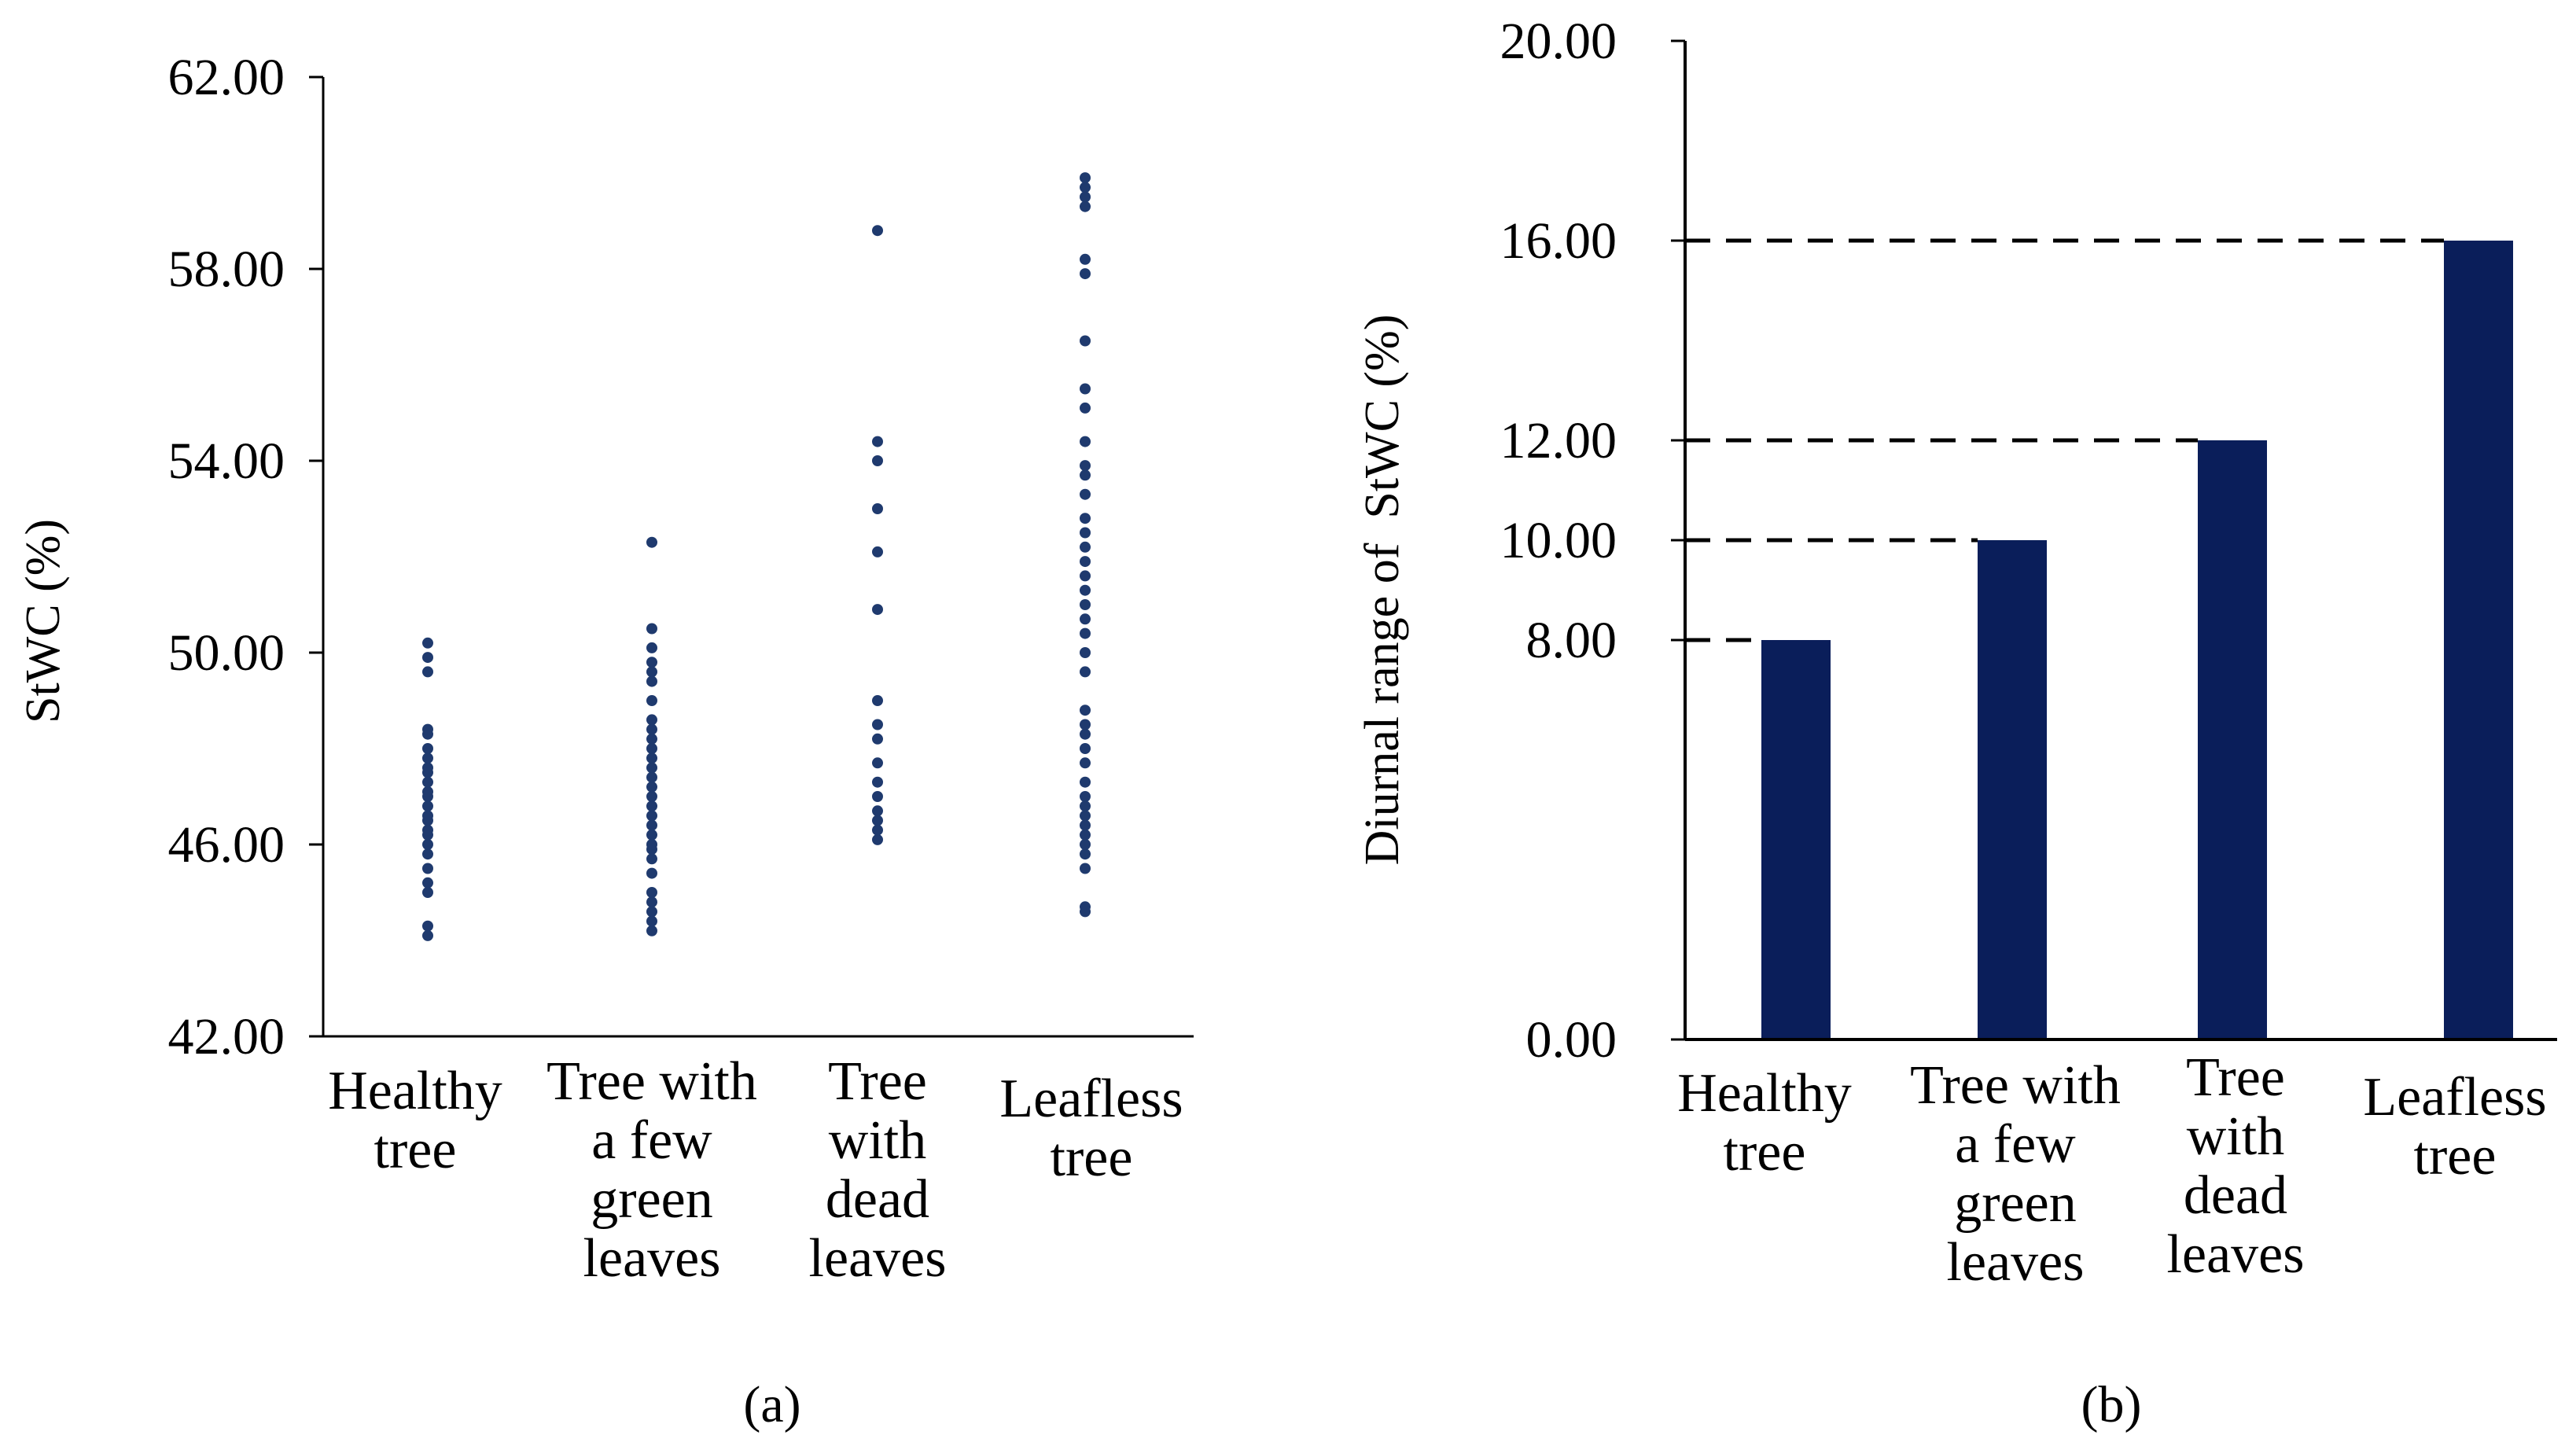 This screenshot has width=2576, height=1446. Describe the element at coordinates (1558, 440) in the screenshot. I see `panel-b-y-tick-label: 12.00` at that location.